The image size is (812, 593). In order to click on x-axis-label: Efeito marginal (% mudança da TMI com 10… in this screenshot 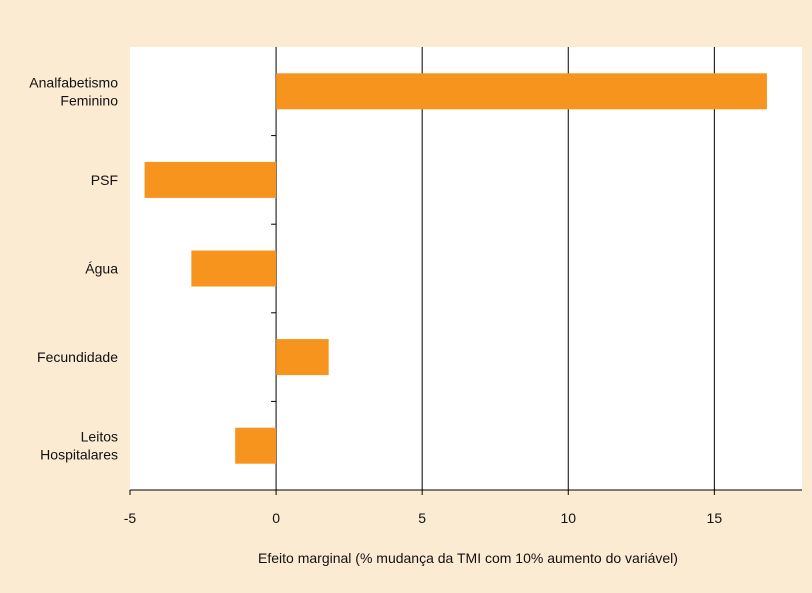, I will do `click(468, 558)`.